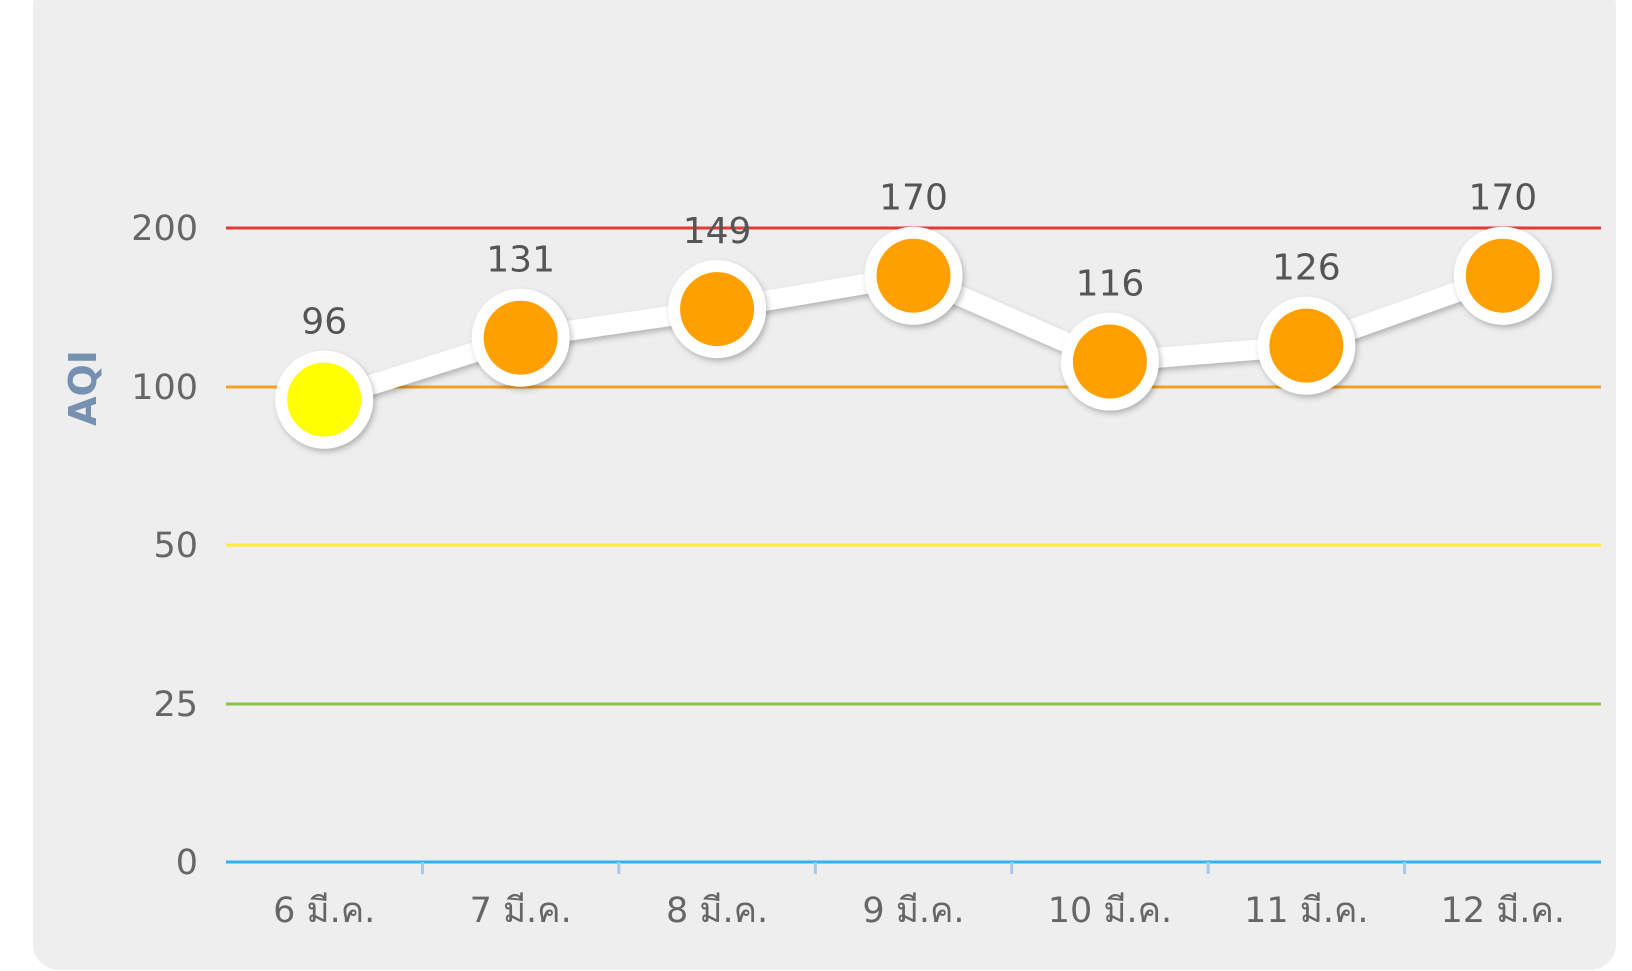  Describe the element at coordinates (175, 705) in the screenshot. I see `y-tick-label: 25` at that location.